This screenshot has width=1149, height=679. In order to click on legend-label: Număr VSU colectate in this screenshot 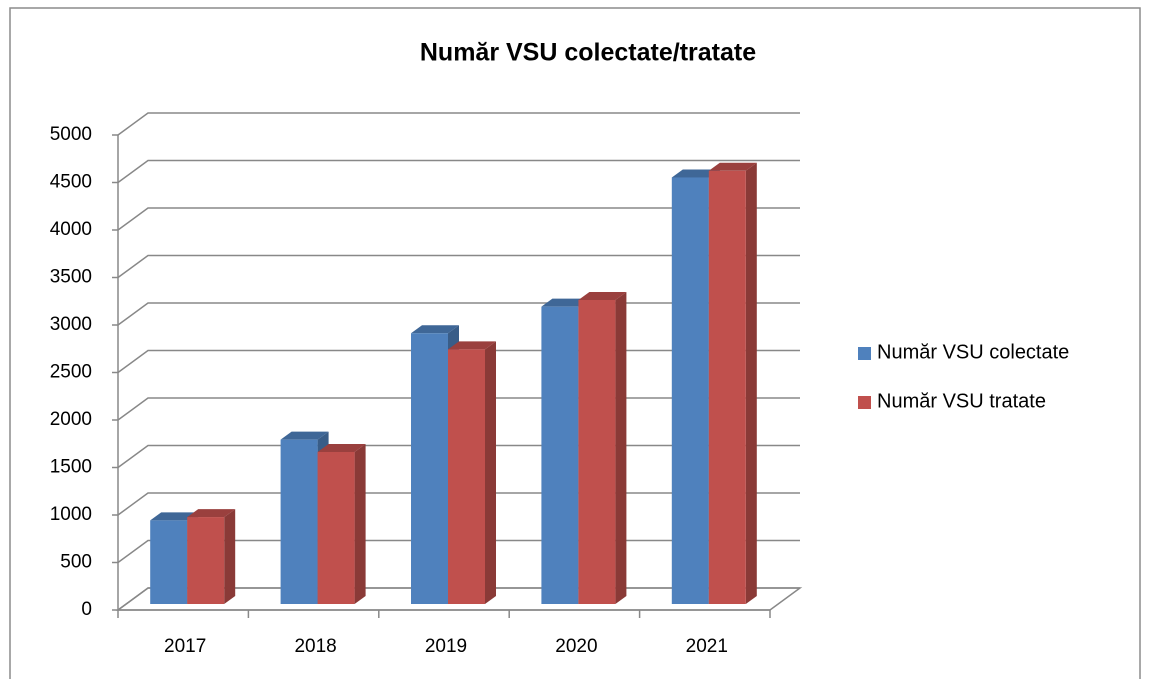, I will do `click(973, 352)`.